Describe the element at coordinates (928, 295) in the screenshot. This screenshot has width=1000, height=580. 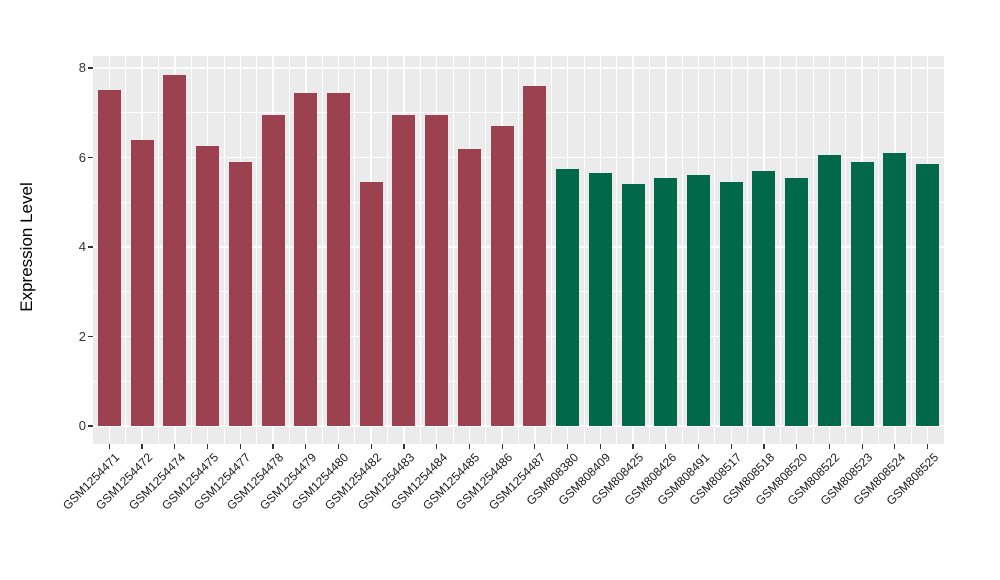
I see `bar-GSM808525` at that location.